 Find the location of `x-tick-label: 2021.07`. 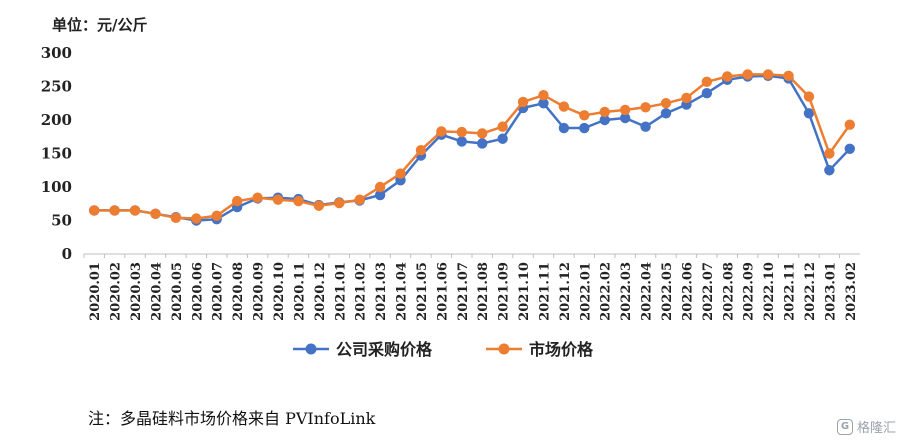

x-tick-label: 2021.07 is located at coordinates (463, 291).